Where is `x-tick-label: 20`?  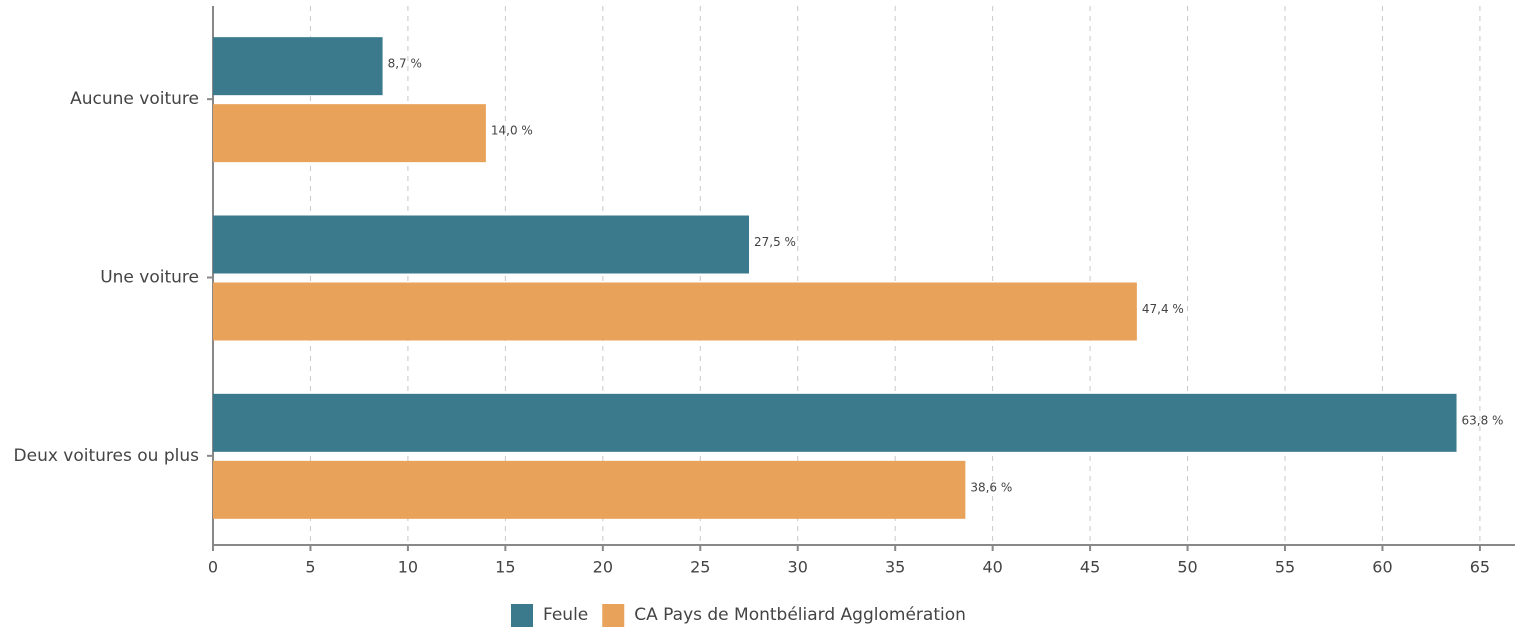 x-tick-label: 20 is located at coordinates (603, 567).